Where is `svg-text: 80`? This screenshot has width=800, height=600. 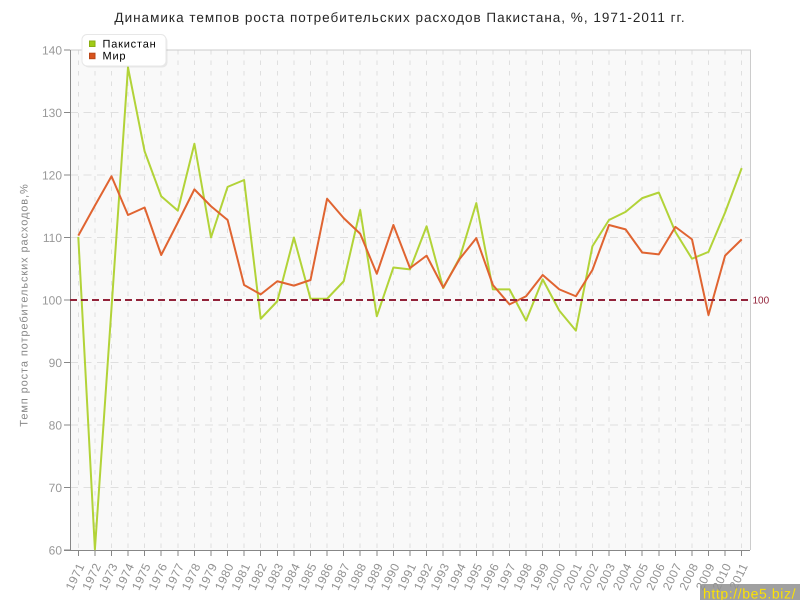 svg-text: 80 is located at coordinates (56, 425).